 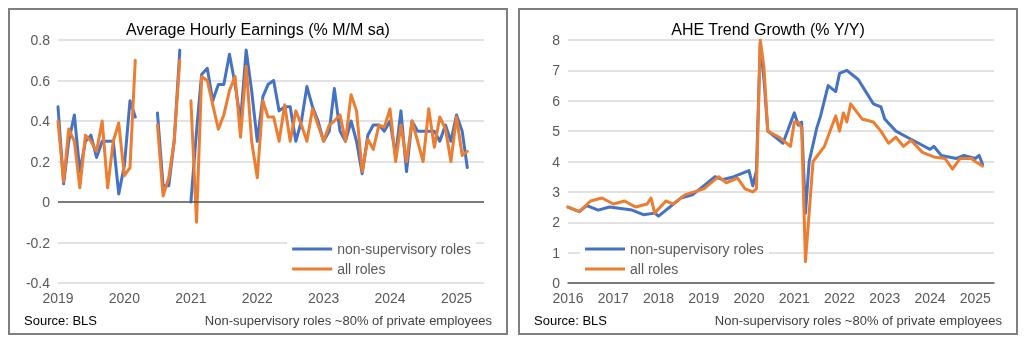 I want to click on x-tick-label: 2018, so click(x=658, y=298).